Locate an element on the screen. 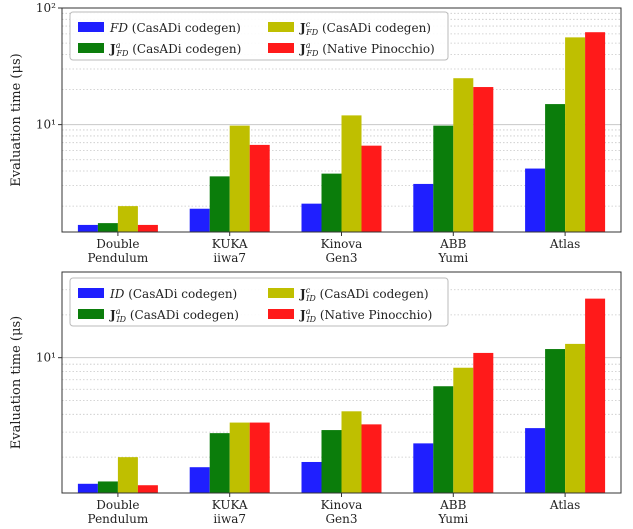 This screenshot has width=633, height=529. legend-label-2: Ja FD (CasADi codegen) is located at coordinates (175, 49).